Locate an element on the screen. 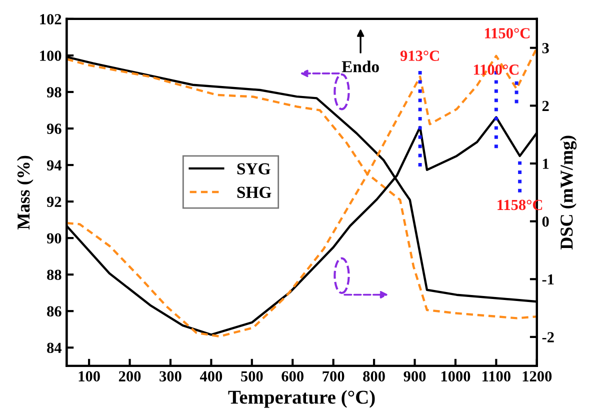  x-tick-label: 1200 is located at coordinates (537, 376).